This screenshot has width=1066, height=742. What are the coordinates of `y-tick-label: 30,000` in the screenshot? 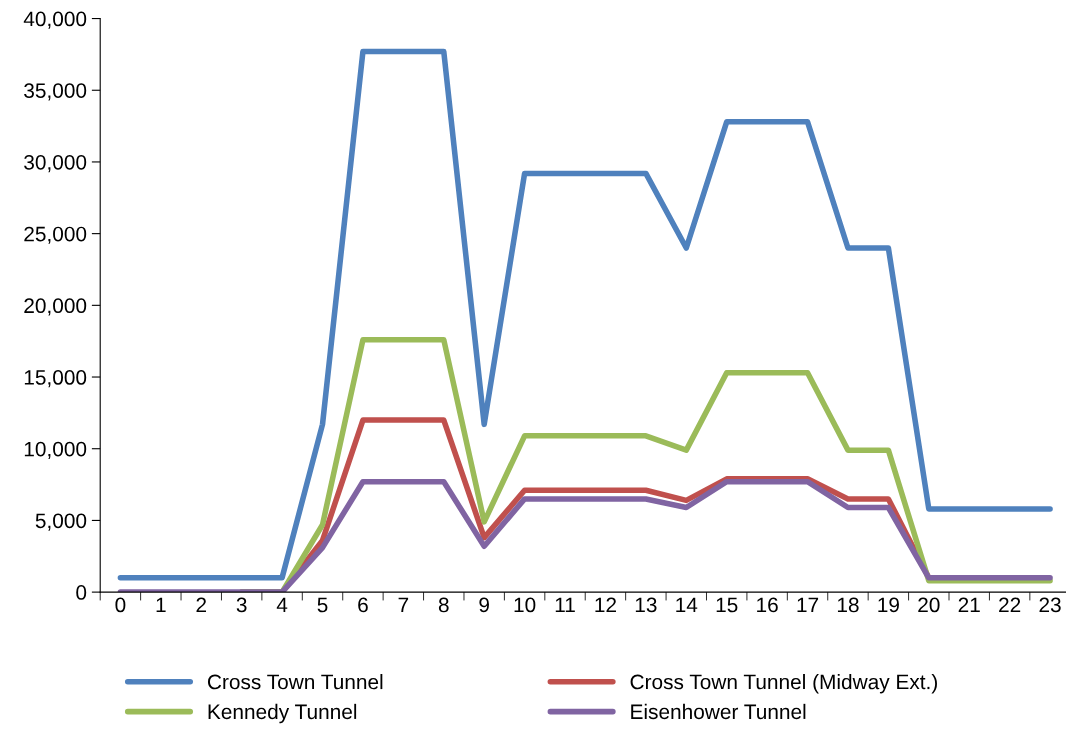 It's located at (55, 163).